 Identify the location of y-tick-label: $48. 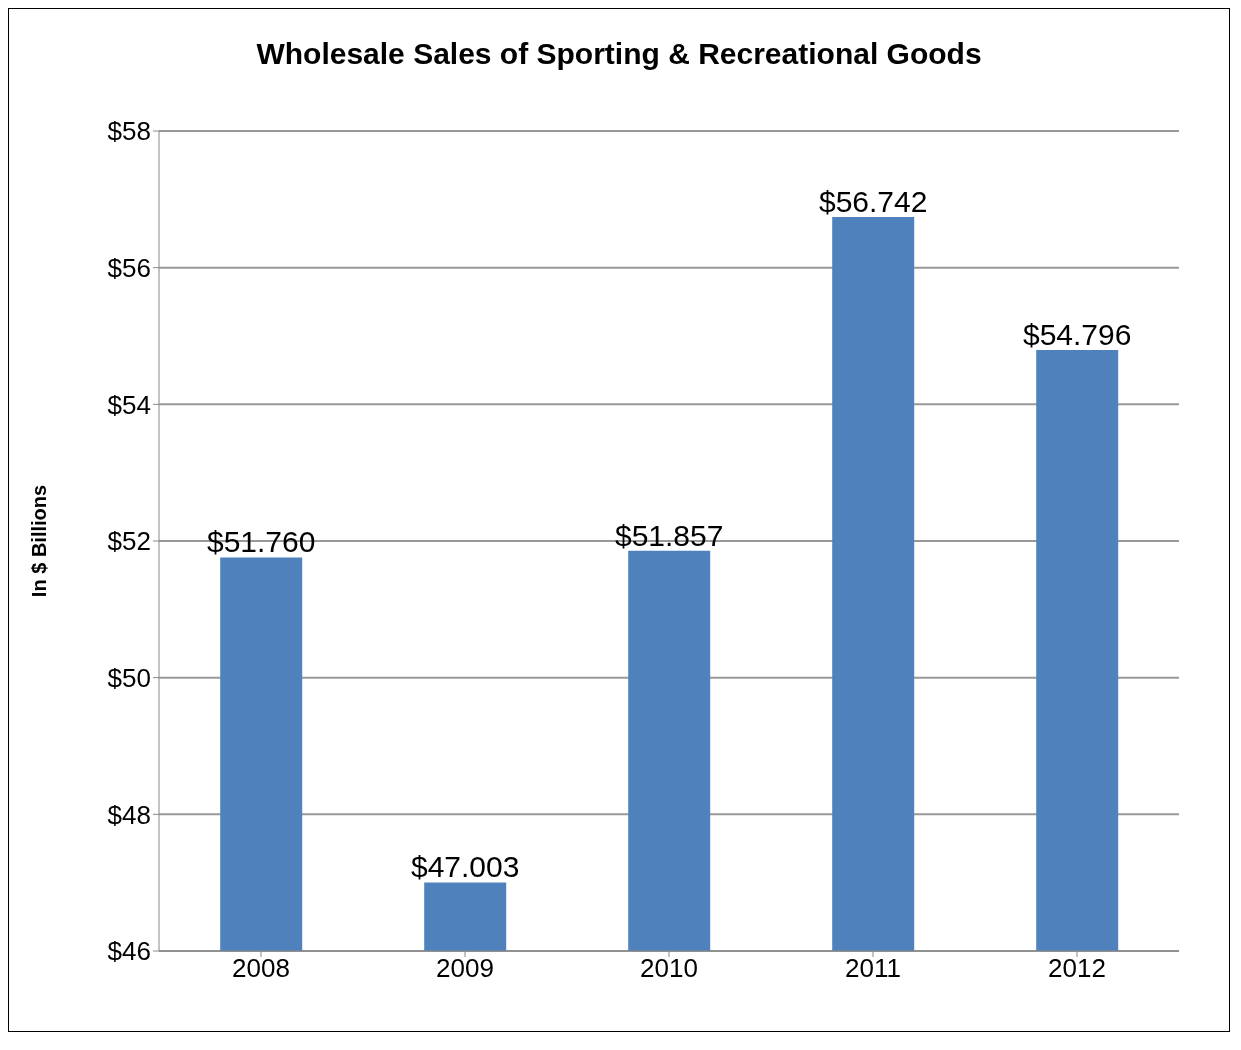
(129, 814).